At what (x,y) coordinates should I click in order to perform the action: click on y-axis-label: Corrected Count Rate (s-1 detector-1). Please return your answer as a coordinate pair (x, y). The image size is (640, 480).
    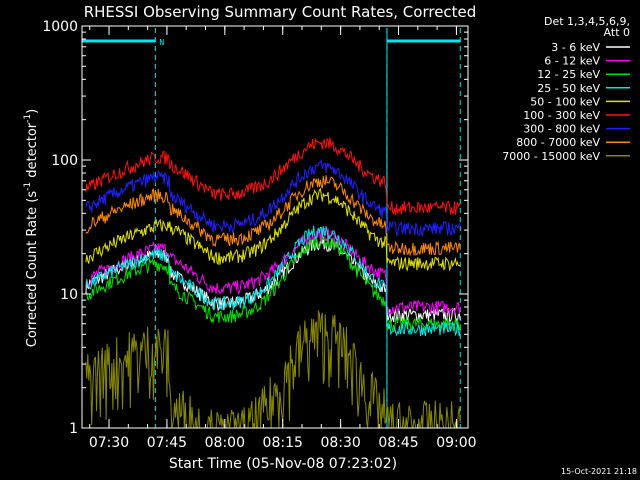
    Looking at the image, I should click on (31, 228).